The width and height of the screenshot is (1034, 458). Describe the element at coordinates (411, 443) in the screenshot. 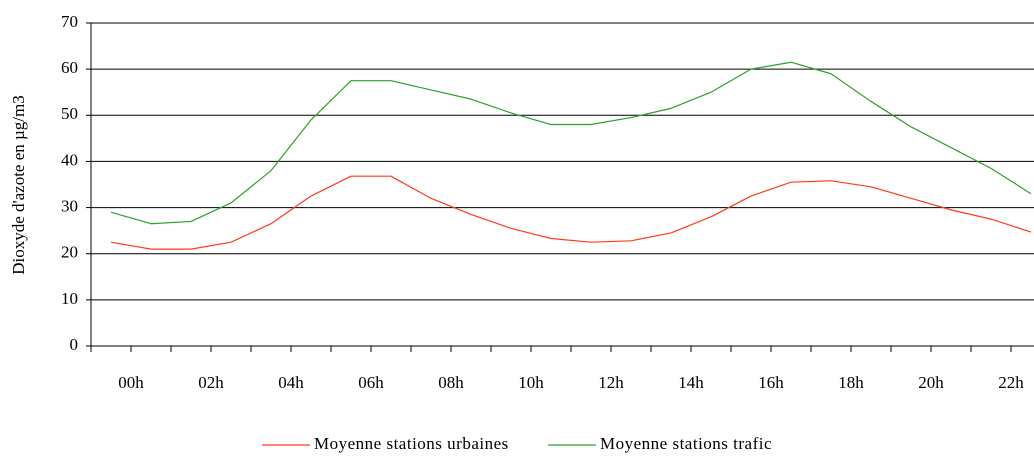

I see `legend-label: Moyenne stations urbaines` at that location.